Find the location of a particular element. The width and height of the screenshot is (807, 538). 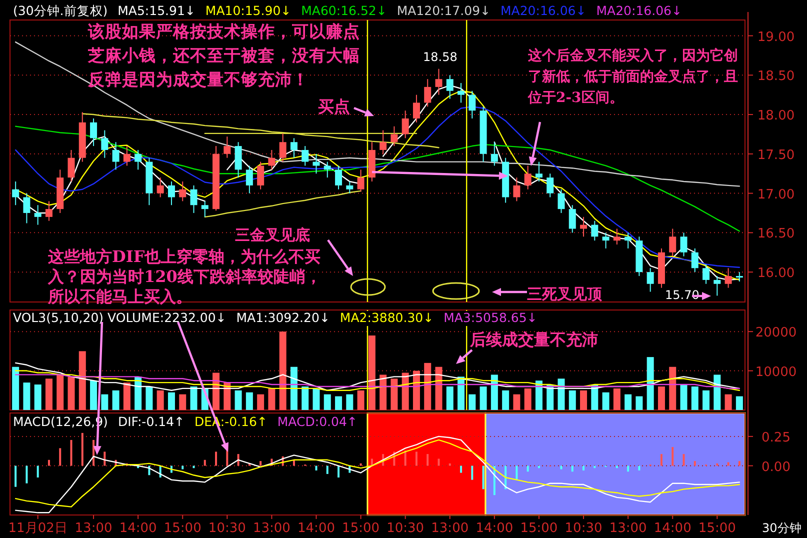

y-tick-label: 17.50 is located at coordinates (776, 155).